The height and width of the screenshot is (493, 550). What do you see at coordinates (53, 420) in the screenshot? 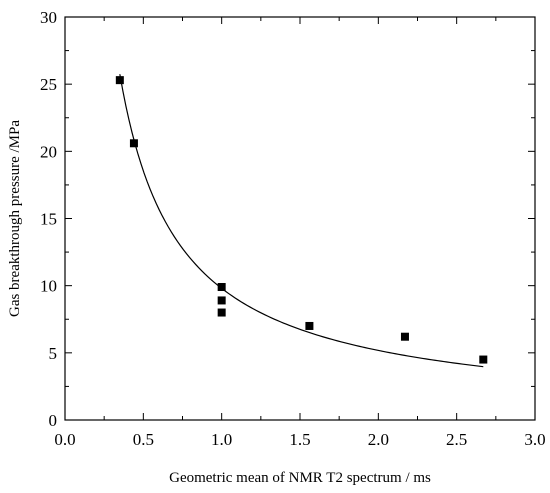
I see `y-tick-label: 0` at bounding box center [53, 420].